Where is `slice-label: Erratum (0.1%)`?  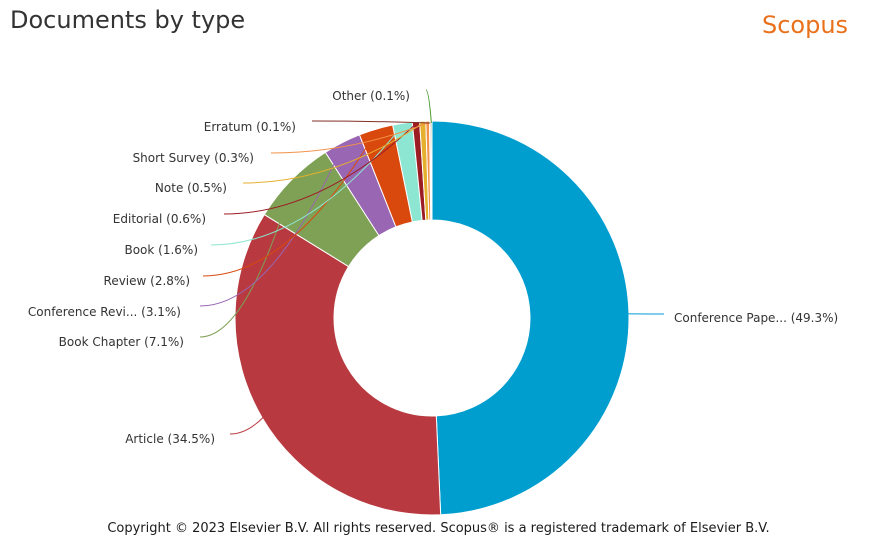 slice-label: Erratum (0.1%) is located at coordinates (250, 127).